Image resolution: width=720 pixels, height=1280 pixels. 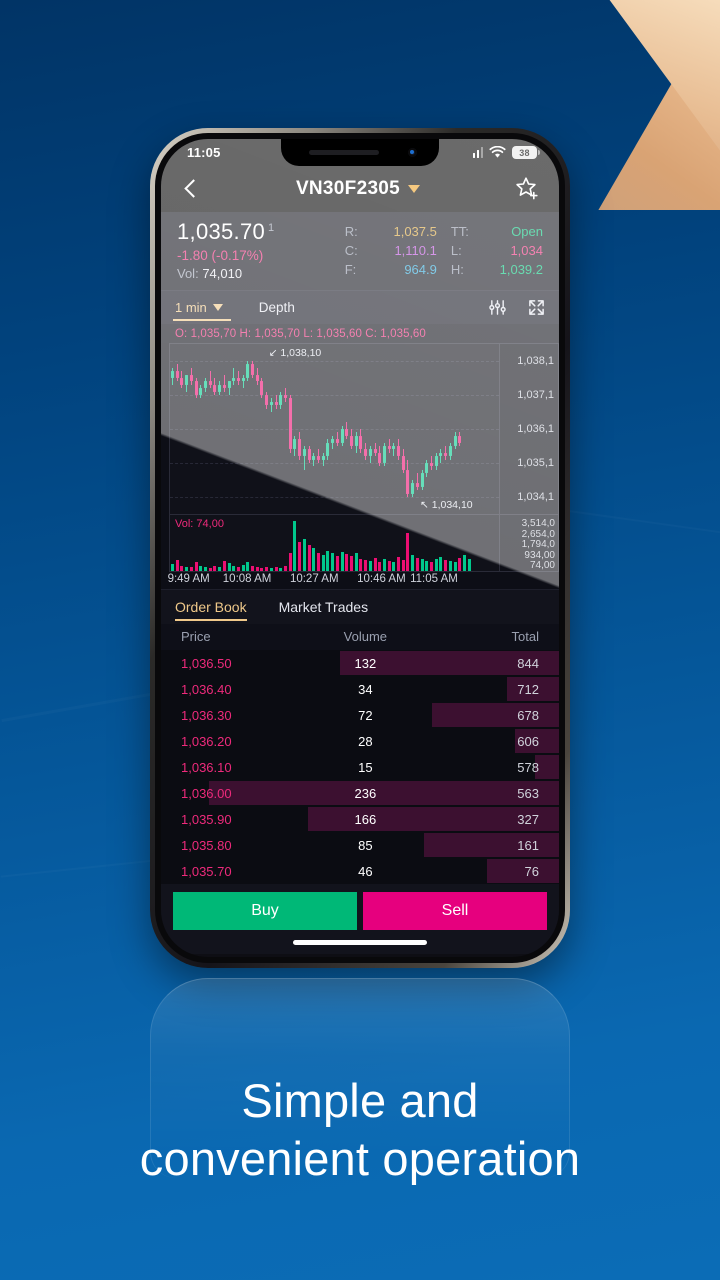 What do you see at coordinates (295, 353) in the screenshot?
I see `chart-annotation: ↙ 1,038,10` at bounding box center [295, 353].